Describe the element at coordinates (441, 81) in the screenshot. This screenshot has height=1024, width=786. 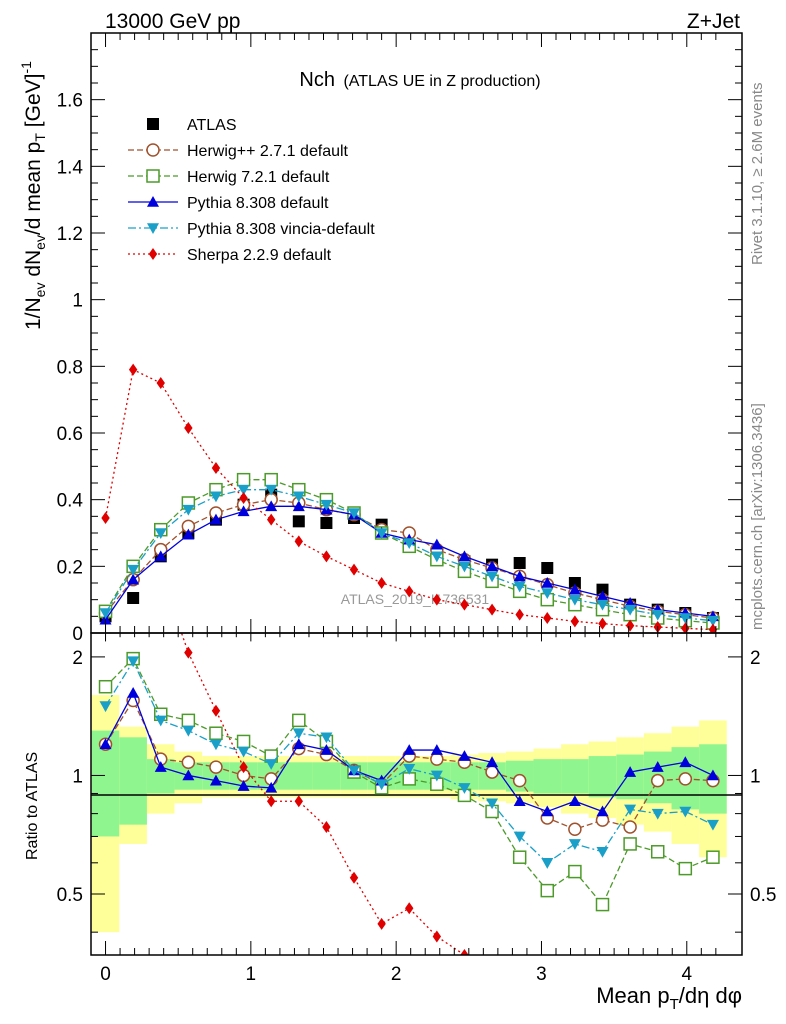
I see `title-sub: (ATLAS UE in Z production)` at that location.